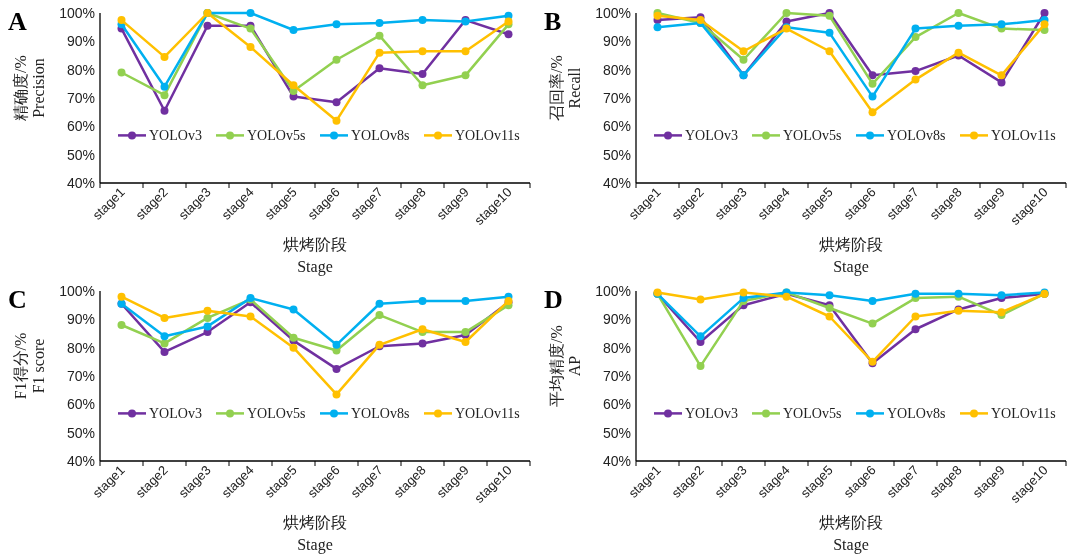 Image resolution: width=1073 pixels, height=557 pixels. Describe the element at coordinates (29, 366) in the screenshot. I see `y-axis-title: F1得分/% F1 score` at that location.